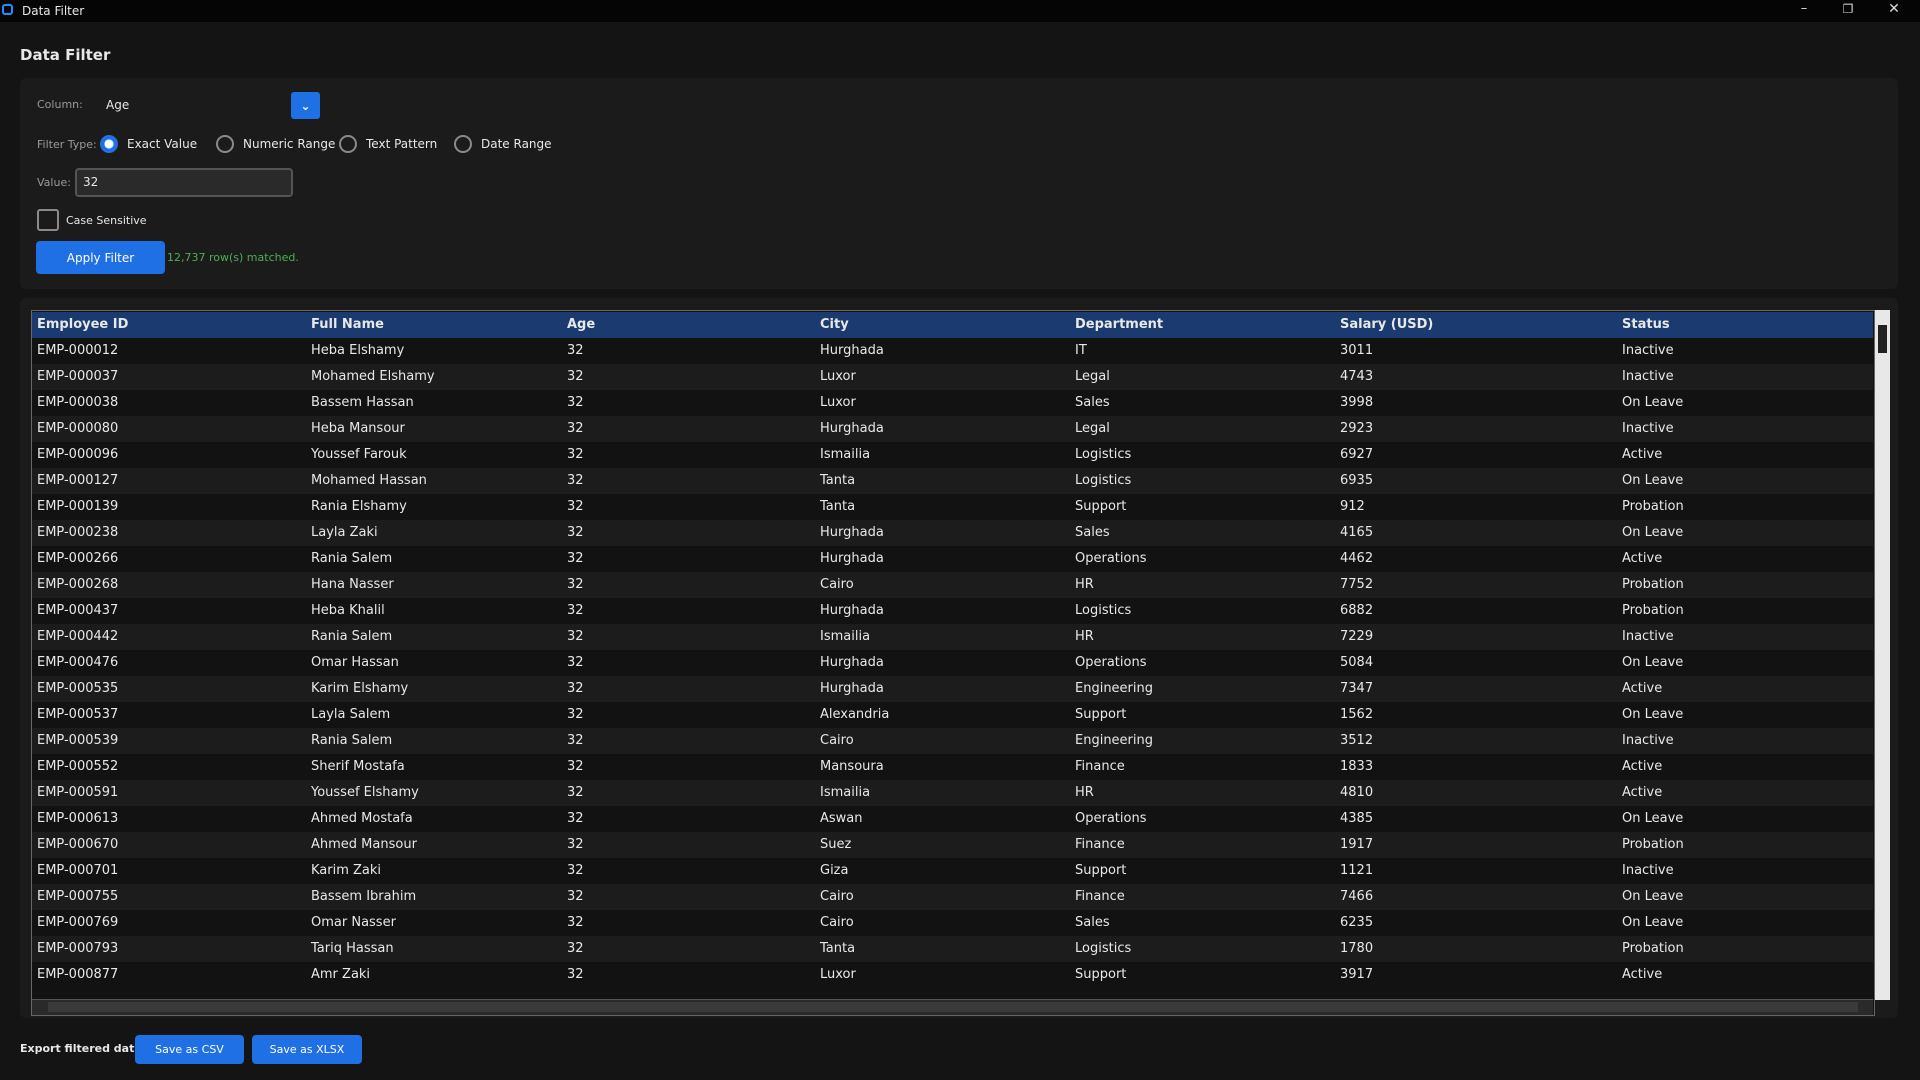  Describe the element at coordinates (1114, 740) in the screenshot. I see `table-cell: Engineering` at that location.